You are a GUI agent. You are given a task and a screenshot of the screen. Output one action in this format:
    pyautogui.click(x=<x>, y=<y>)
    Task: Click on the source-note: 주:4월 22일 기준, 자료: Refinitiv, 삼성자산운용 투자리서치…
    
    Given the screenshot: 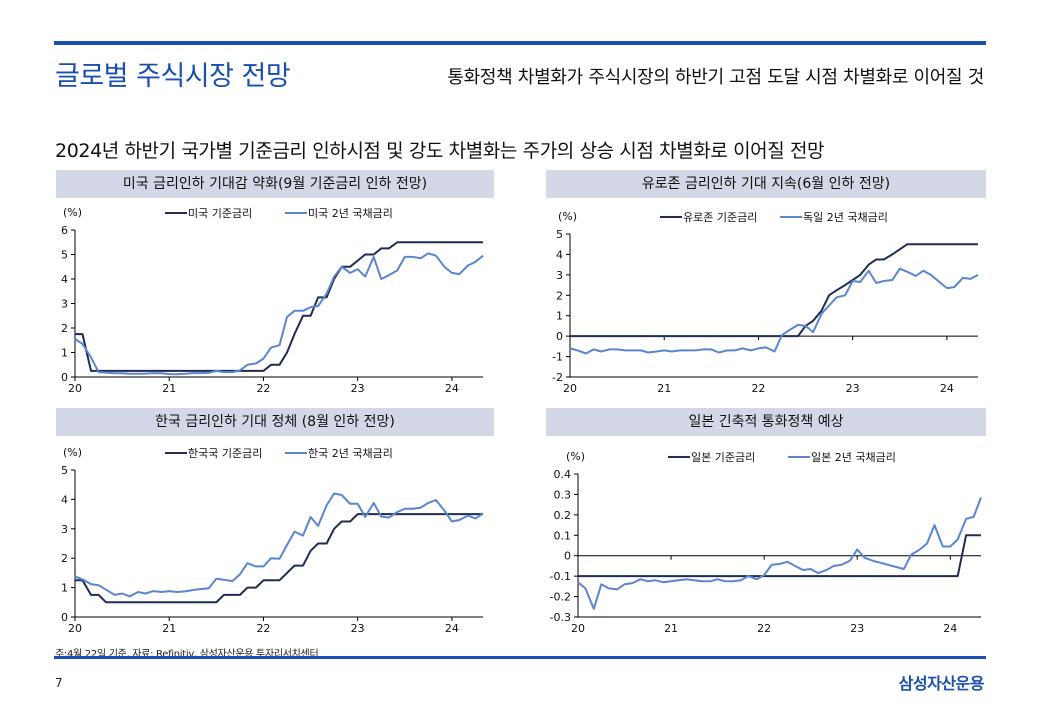 What is the action you would take?
    pyautogui.click(x=187, y=654)
    